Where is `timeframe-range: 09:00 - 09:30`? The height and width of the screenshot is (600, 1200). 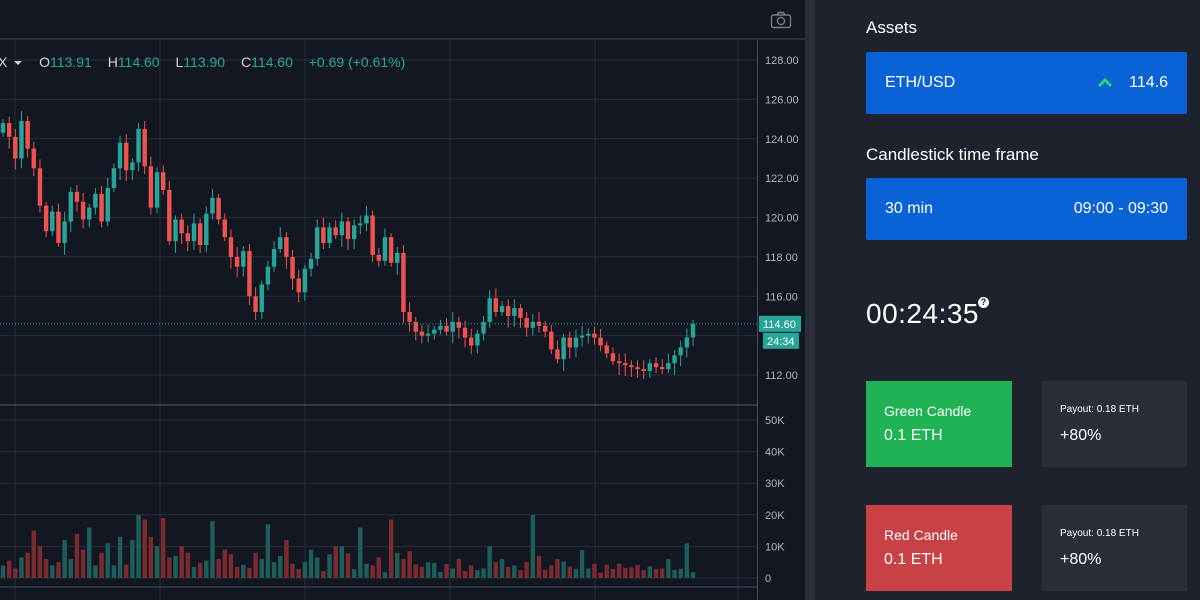 timeframe-range: 09:00 - 09:30 is located at coordinates (1120, 208).